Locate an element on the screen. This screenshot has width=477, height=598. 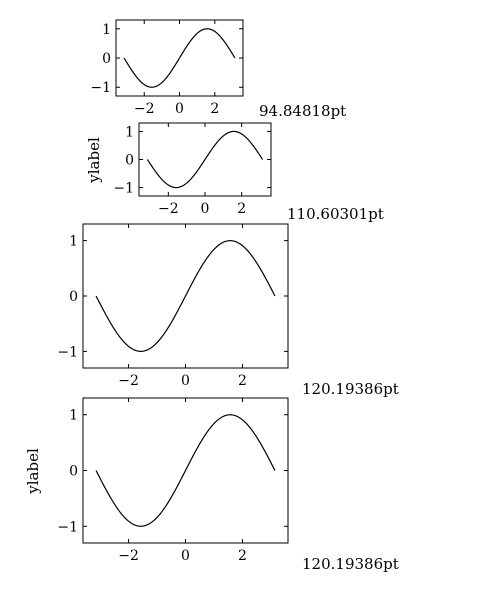
chart-2: −2 0 2 −1 0 1 ylabel 110.60301pt is located at coordinates (234, 172).